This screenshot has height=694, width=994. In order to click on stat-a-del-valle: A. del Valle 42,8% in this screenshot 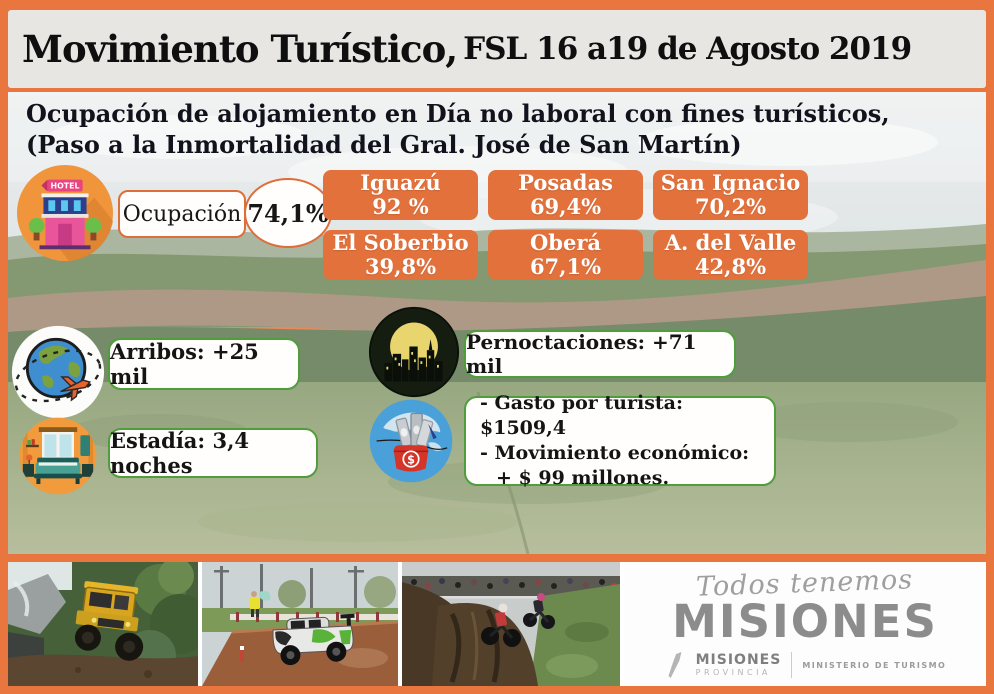, I will do `click(730, 255)`.